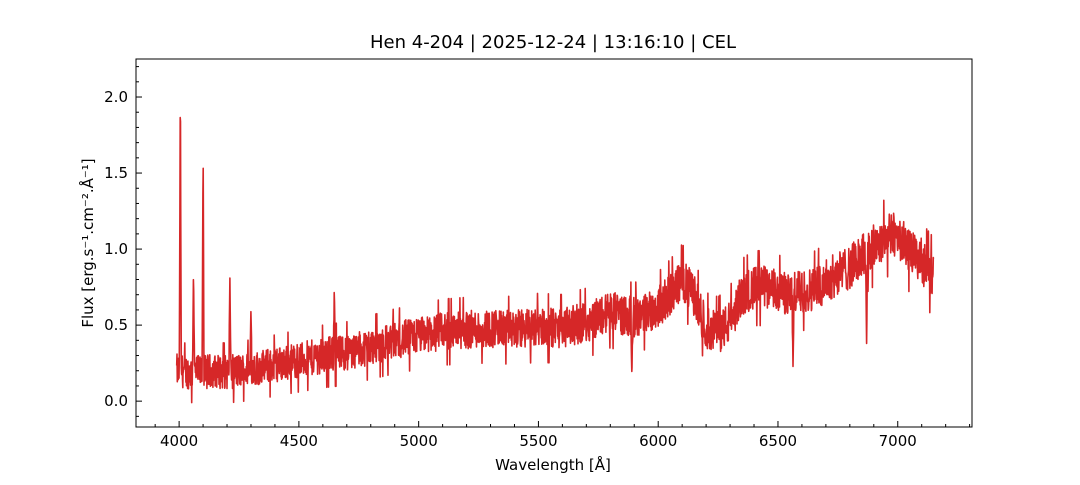 The image size is (1080, 485). What do you see at coordinates (538, 441) in the screenshot?
I see `x-tick-label: 5500` at bounding box center [538, 441].